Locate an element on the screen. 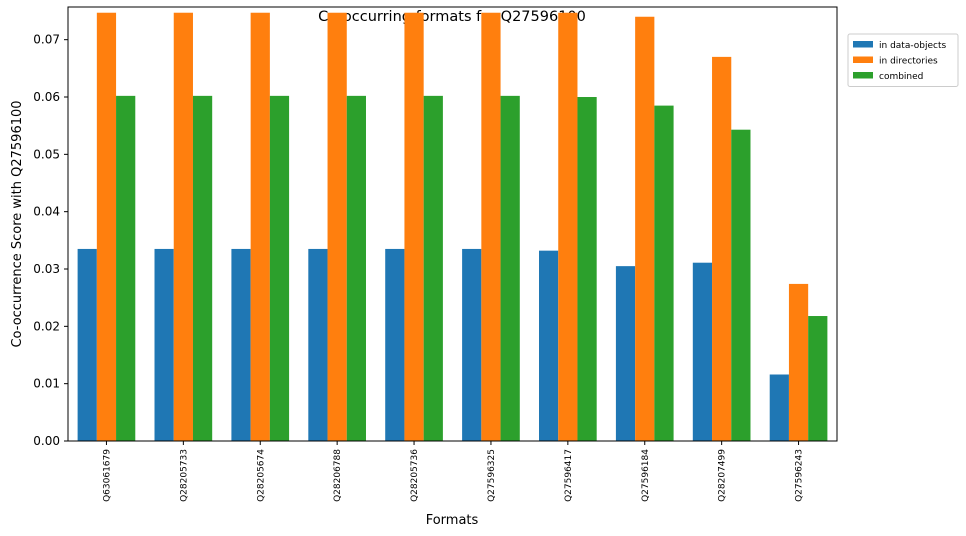 Image resolution: width=966 pixels, height=536 pixels. y-tick-label: 0.01 is located at coordinates (46, 384).